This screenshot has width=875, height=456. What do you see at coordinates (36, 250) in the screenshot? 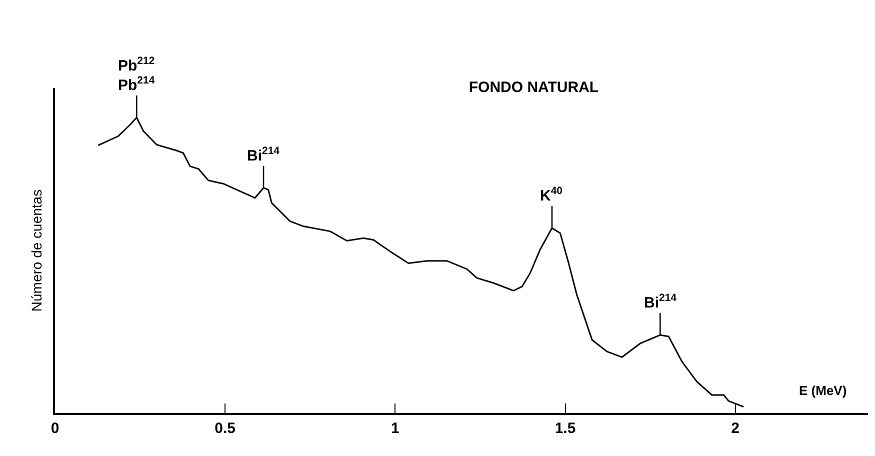
I see `y-axis-title: Número de cuentas` at bounding box center [36, 250].